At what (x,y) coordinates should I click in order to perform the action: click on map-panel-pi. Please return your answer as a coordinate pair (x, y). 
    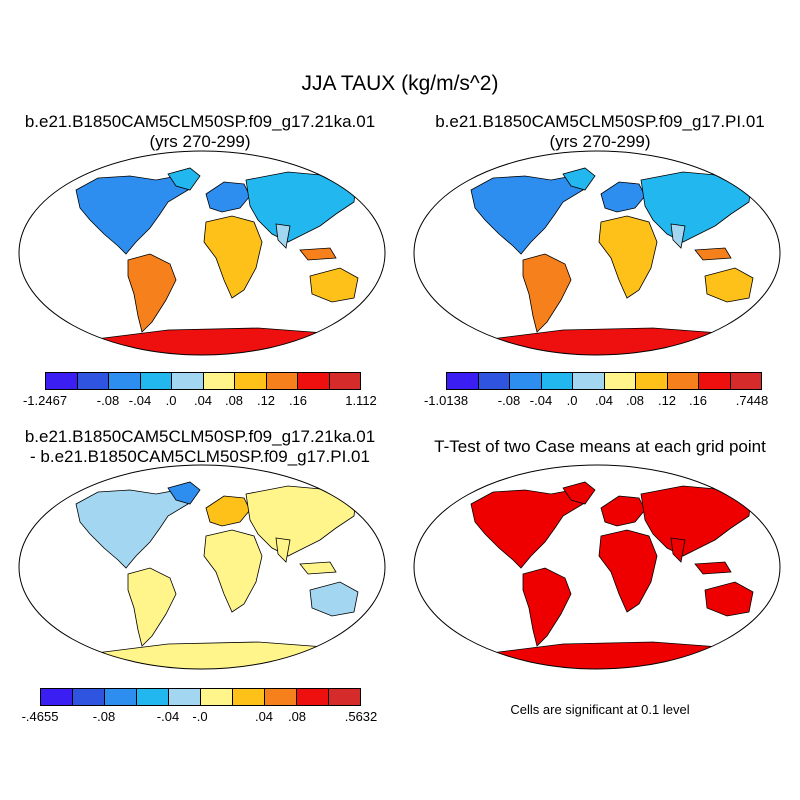
    Looking at the image, I should click on (597, 253).